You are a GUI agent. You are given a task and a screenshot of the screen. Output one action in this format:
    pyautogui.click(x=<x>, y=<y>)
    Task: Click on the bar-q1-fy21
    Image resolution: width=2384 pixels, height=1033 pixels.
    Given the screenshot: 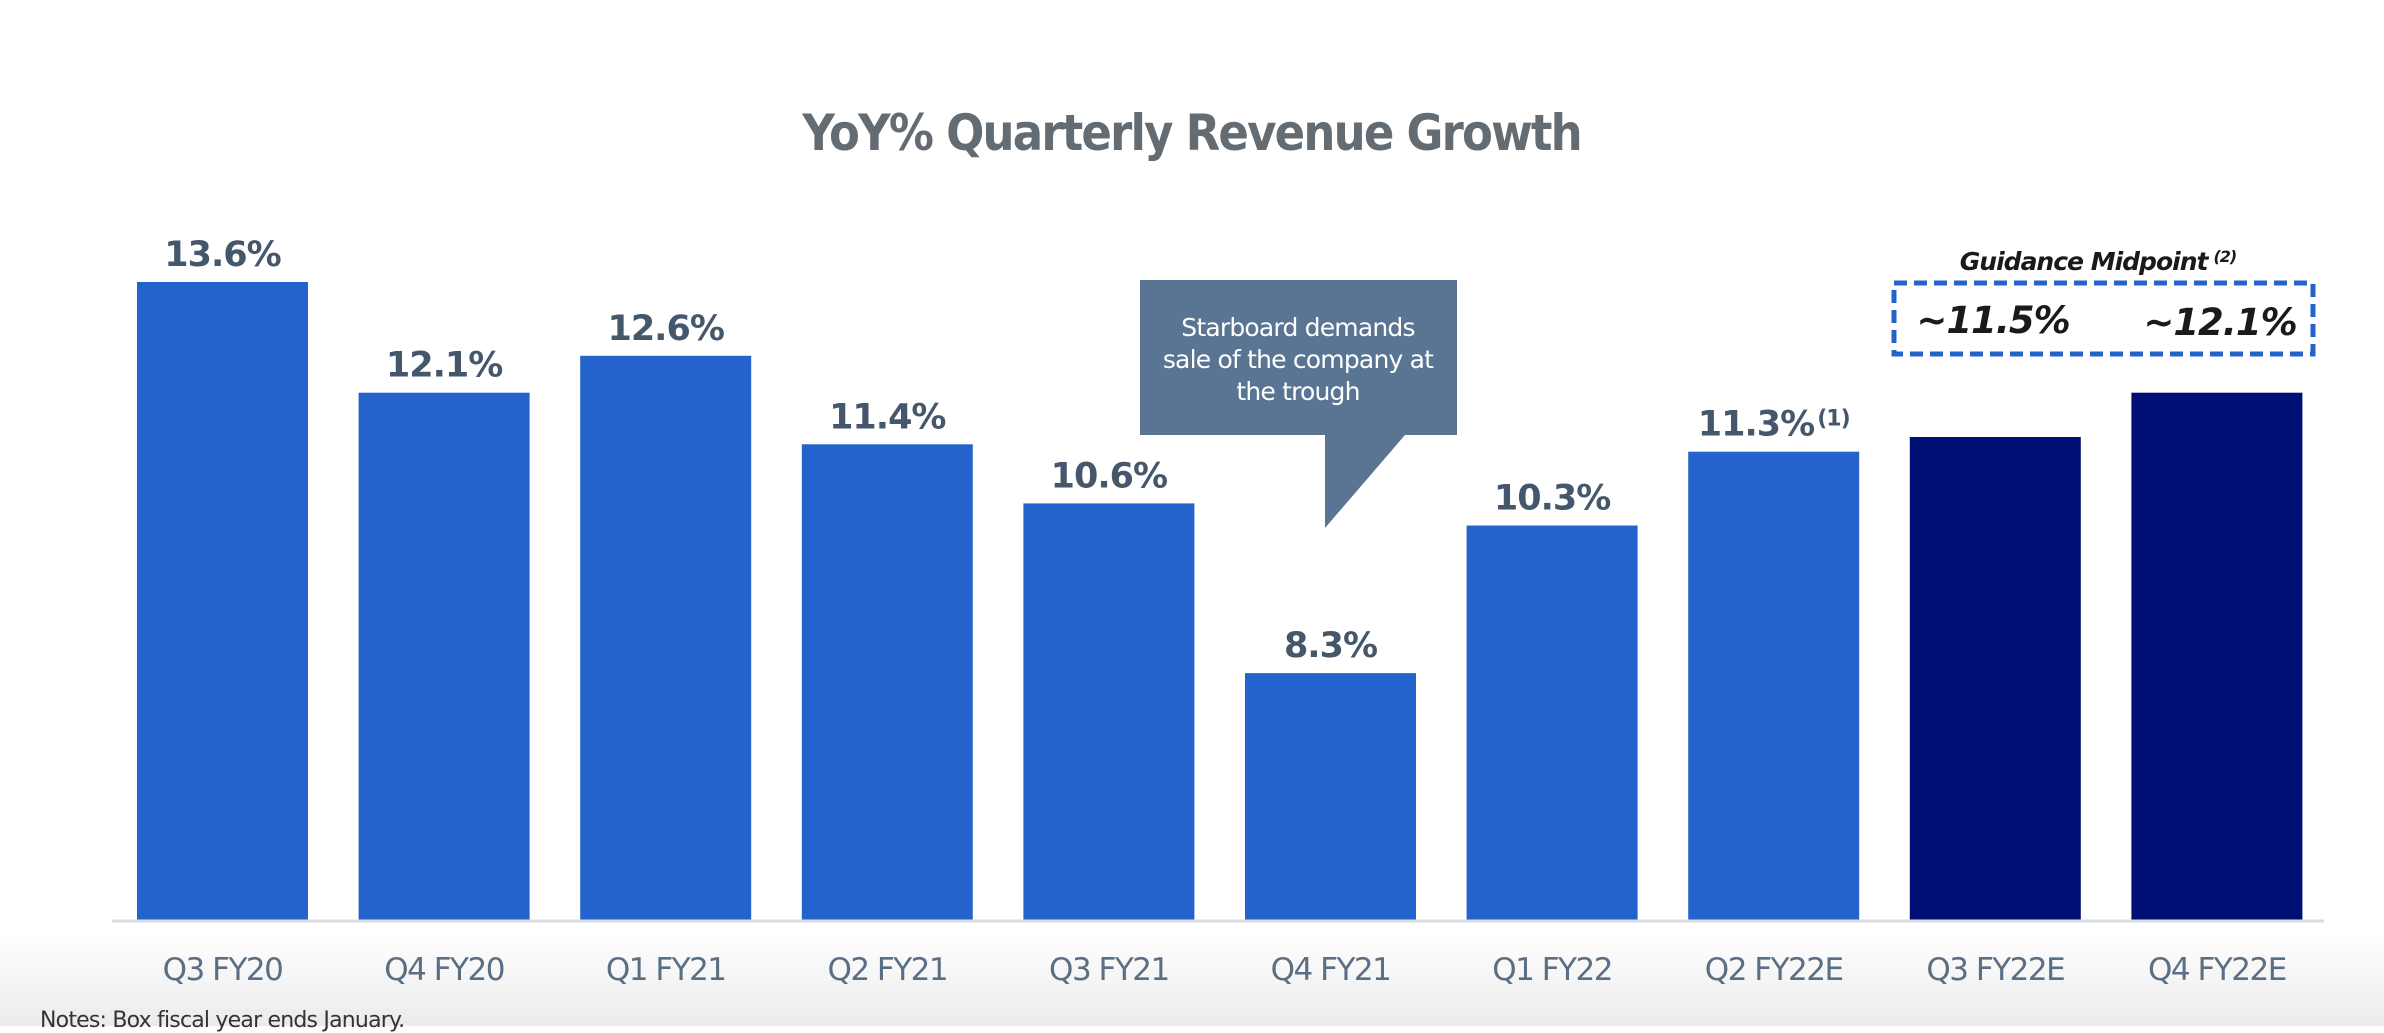 What is the action you would take?
    pyautogui.click(x=666, y=638)
    